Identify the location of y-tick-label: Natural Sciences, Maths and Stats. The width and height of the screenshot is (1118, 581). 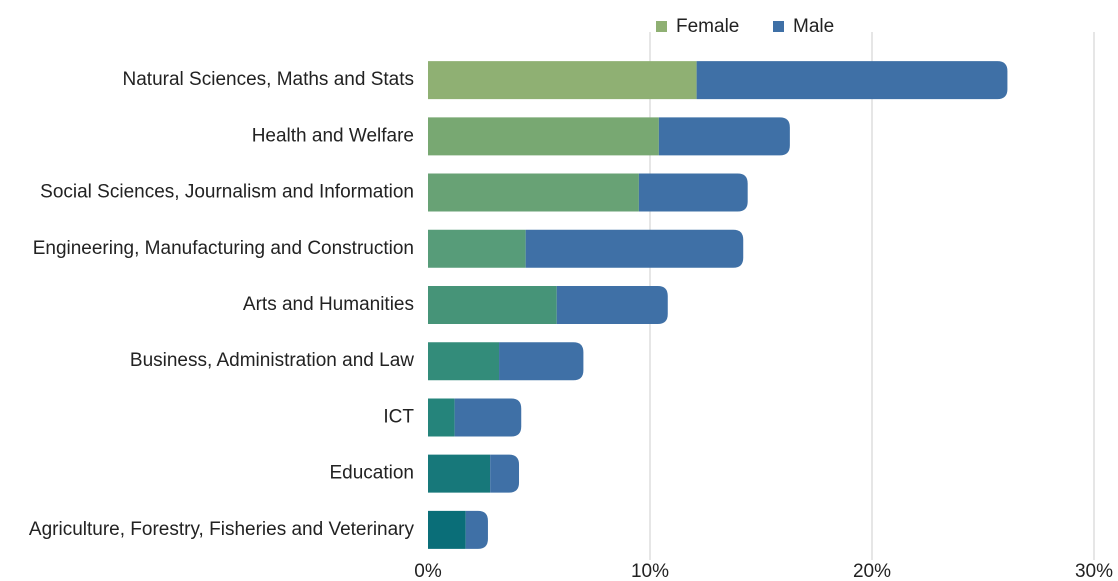
(268, 79).